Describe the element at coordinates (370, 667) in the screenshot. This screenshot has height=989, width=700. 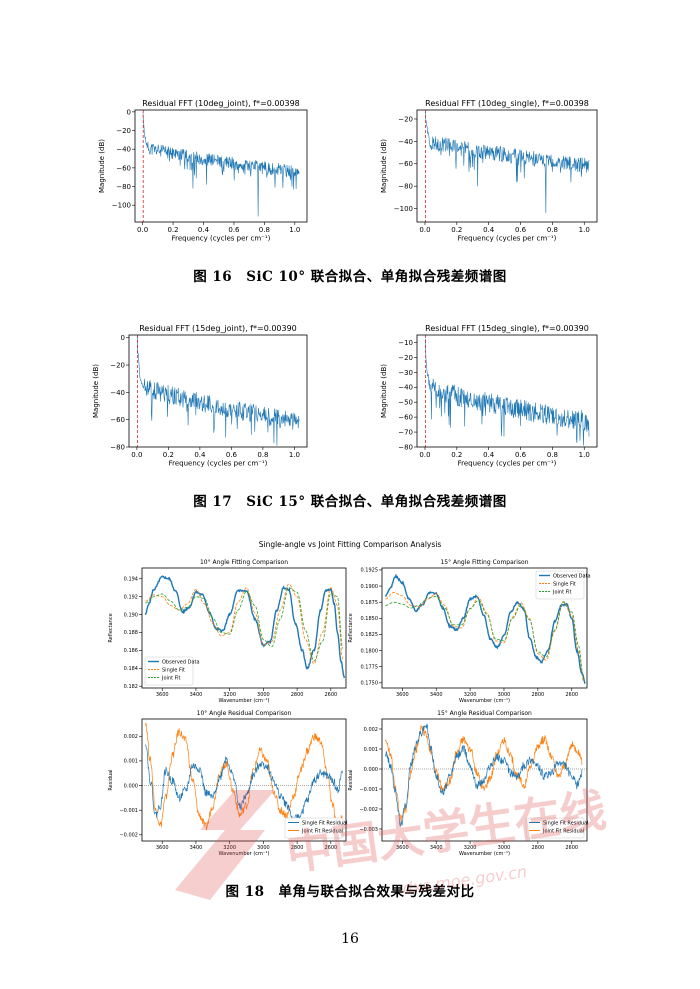
I see `y-tick-label: 0.1775` at that location.